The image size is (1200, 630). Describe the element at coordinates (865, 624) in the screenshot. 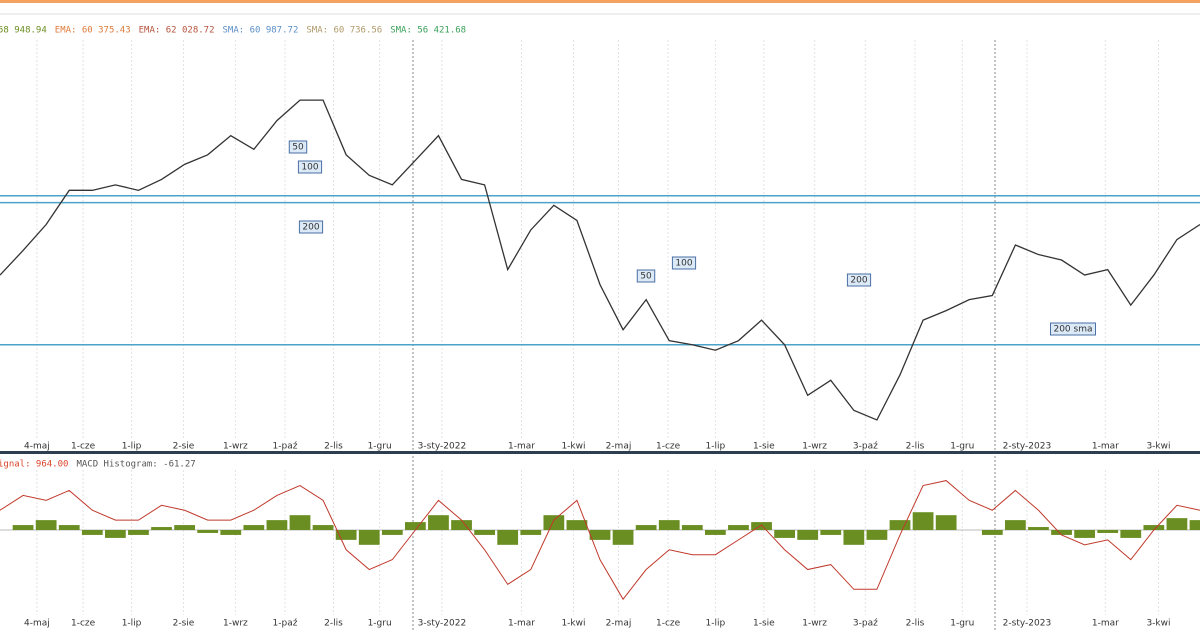

I see `x-tick-label: 3-paź` at that location.